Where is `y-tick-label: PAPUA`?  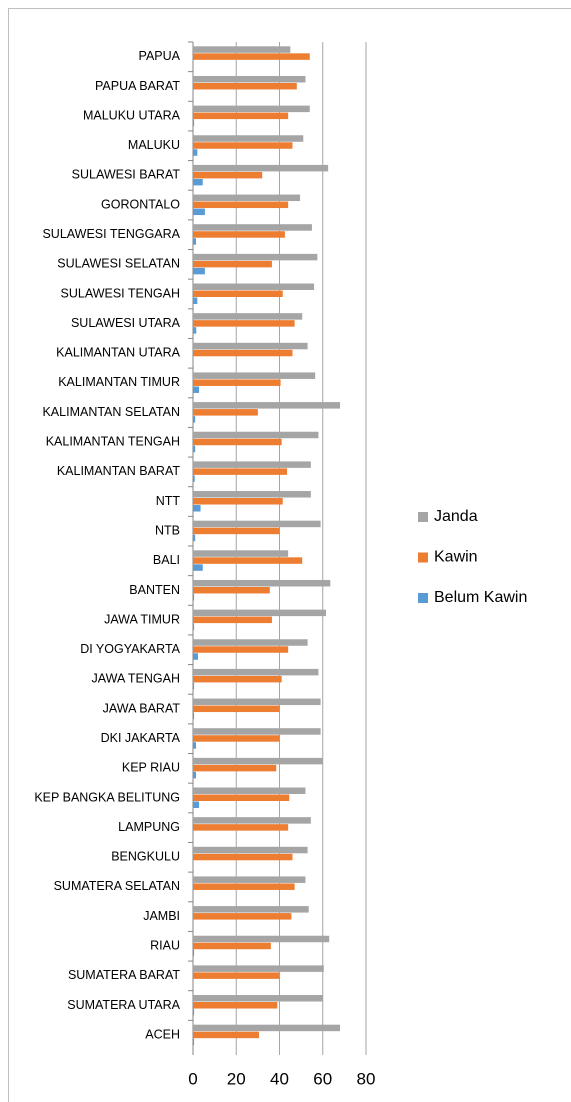 y-tick-label: PAPUA is located at coordinates (160, 56).